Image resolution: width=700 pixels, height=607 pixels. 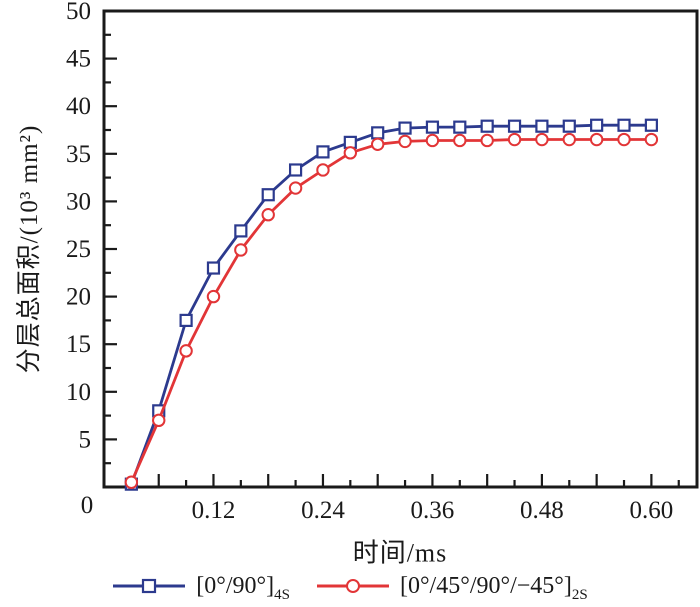 What do you see at coordinates (214, 510) in the screenshot?
I see `x-tick-label: 0.12` at bounding box center [214, 510].